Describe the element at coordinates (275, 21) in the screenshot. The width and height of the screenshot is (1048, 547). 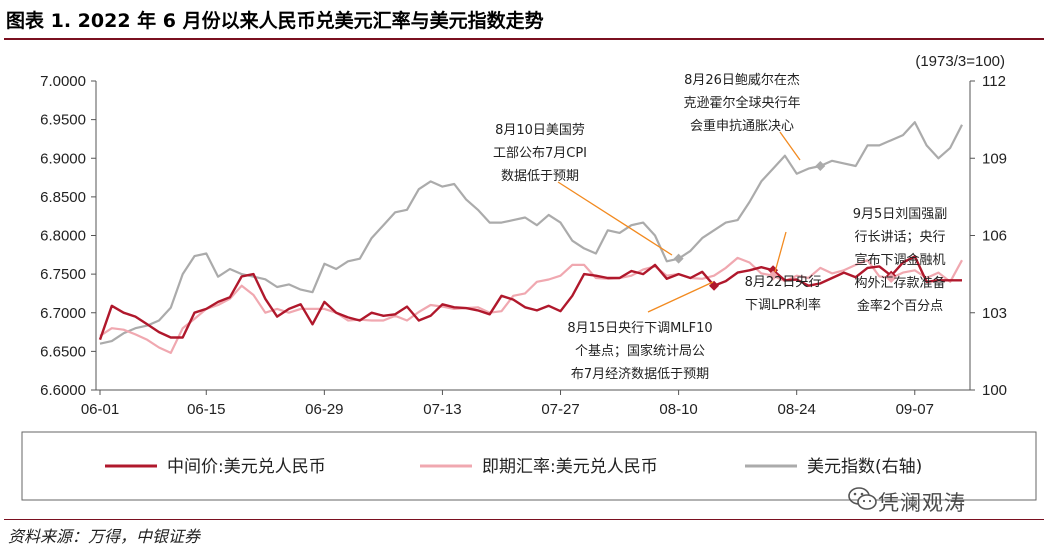
I see `chart-title: 图表 1. 2022 年 6 月份以来人民币兑美元汇率与美元指数走势` at that location.